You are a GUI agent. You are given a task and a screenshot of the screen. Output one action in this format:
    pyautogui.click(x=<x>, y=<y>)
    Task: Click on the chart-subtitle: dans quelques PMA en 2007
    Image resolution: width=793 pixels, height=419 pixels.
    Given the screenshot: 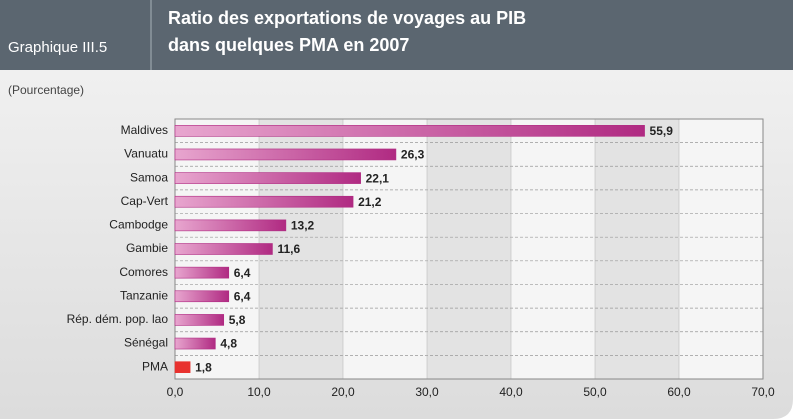 What is the action you would take?
    pyautogui.click(x=288, y=45)
    